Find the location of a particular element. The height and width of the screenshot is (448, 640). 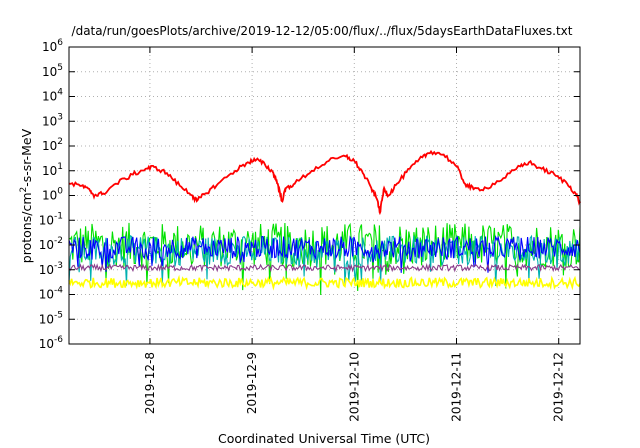

y-tick-label: 10² is located at coordinates (52, 145).